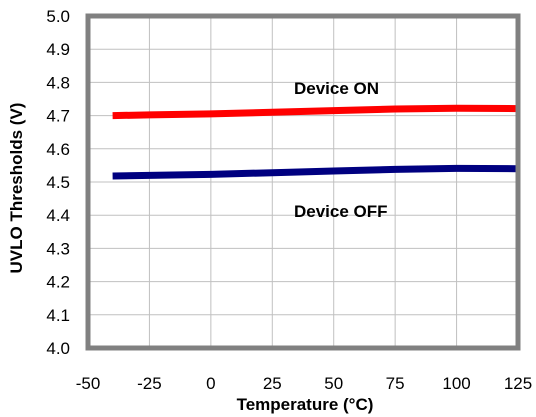 This screenshot has width=536, height=417. Describe the element at coordinates (210, 383) in the screenshot. I see `x-tick-label: 0` at that location.